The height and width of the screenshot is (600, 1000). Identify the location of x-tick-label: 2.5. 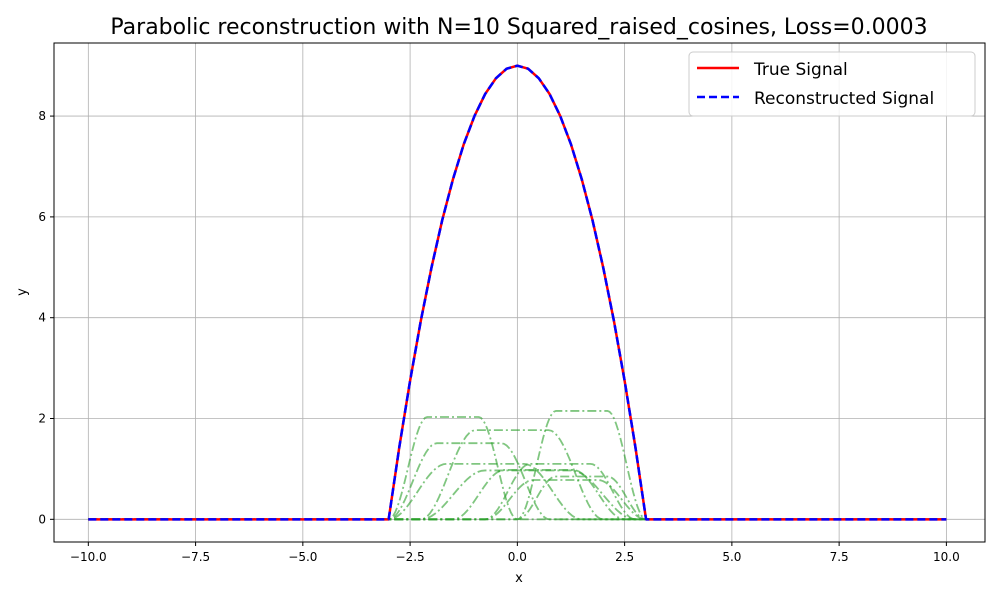
(624, 557).